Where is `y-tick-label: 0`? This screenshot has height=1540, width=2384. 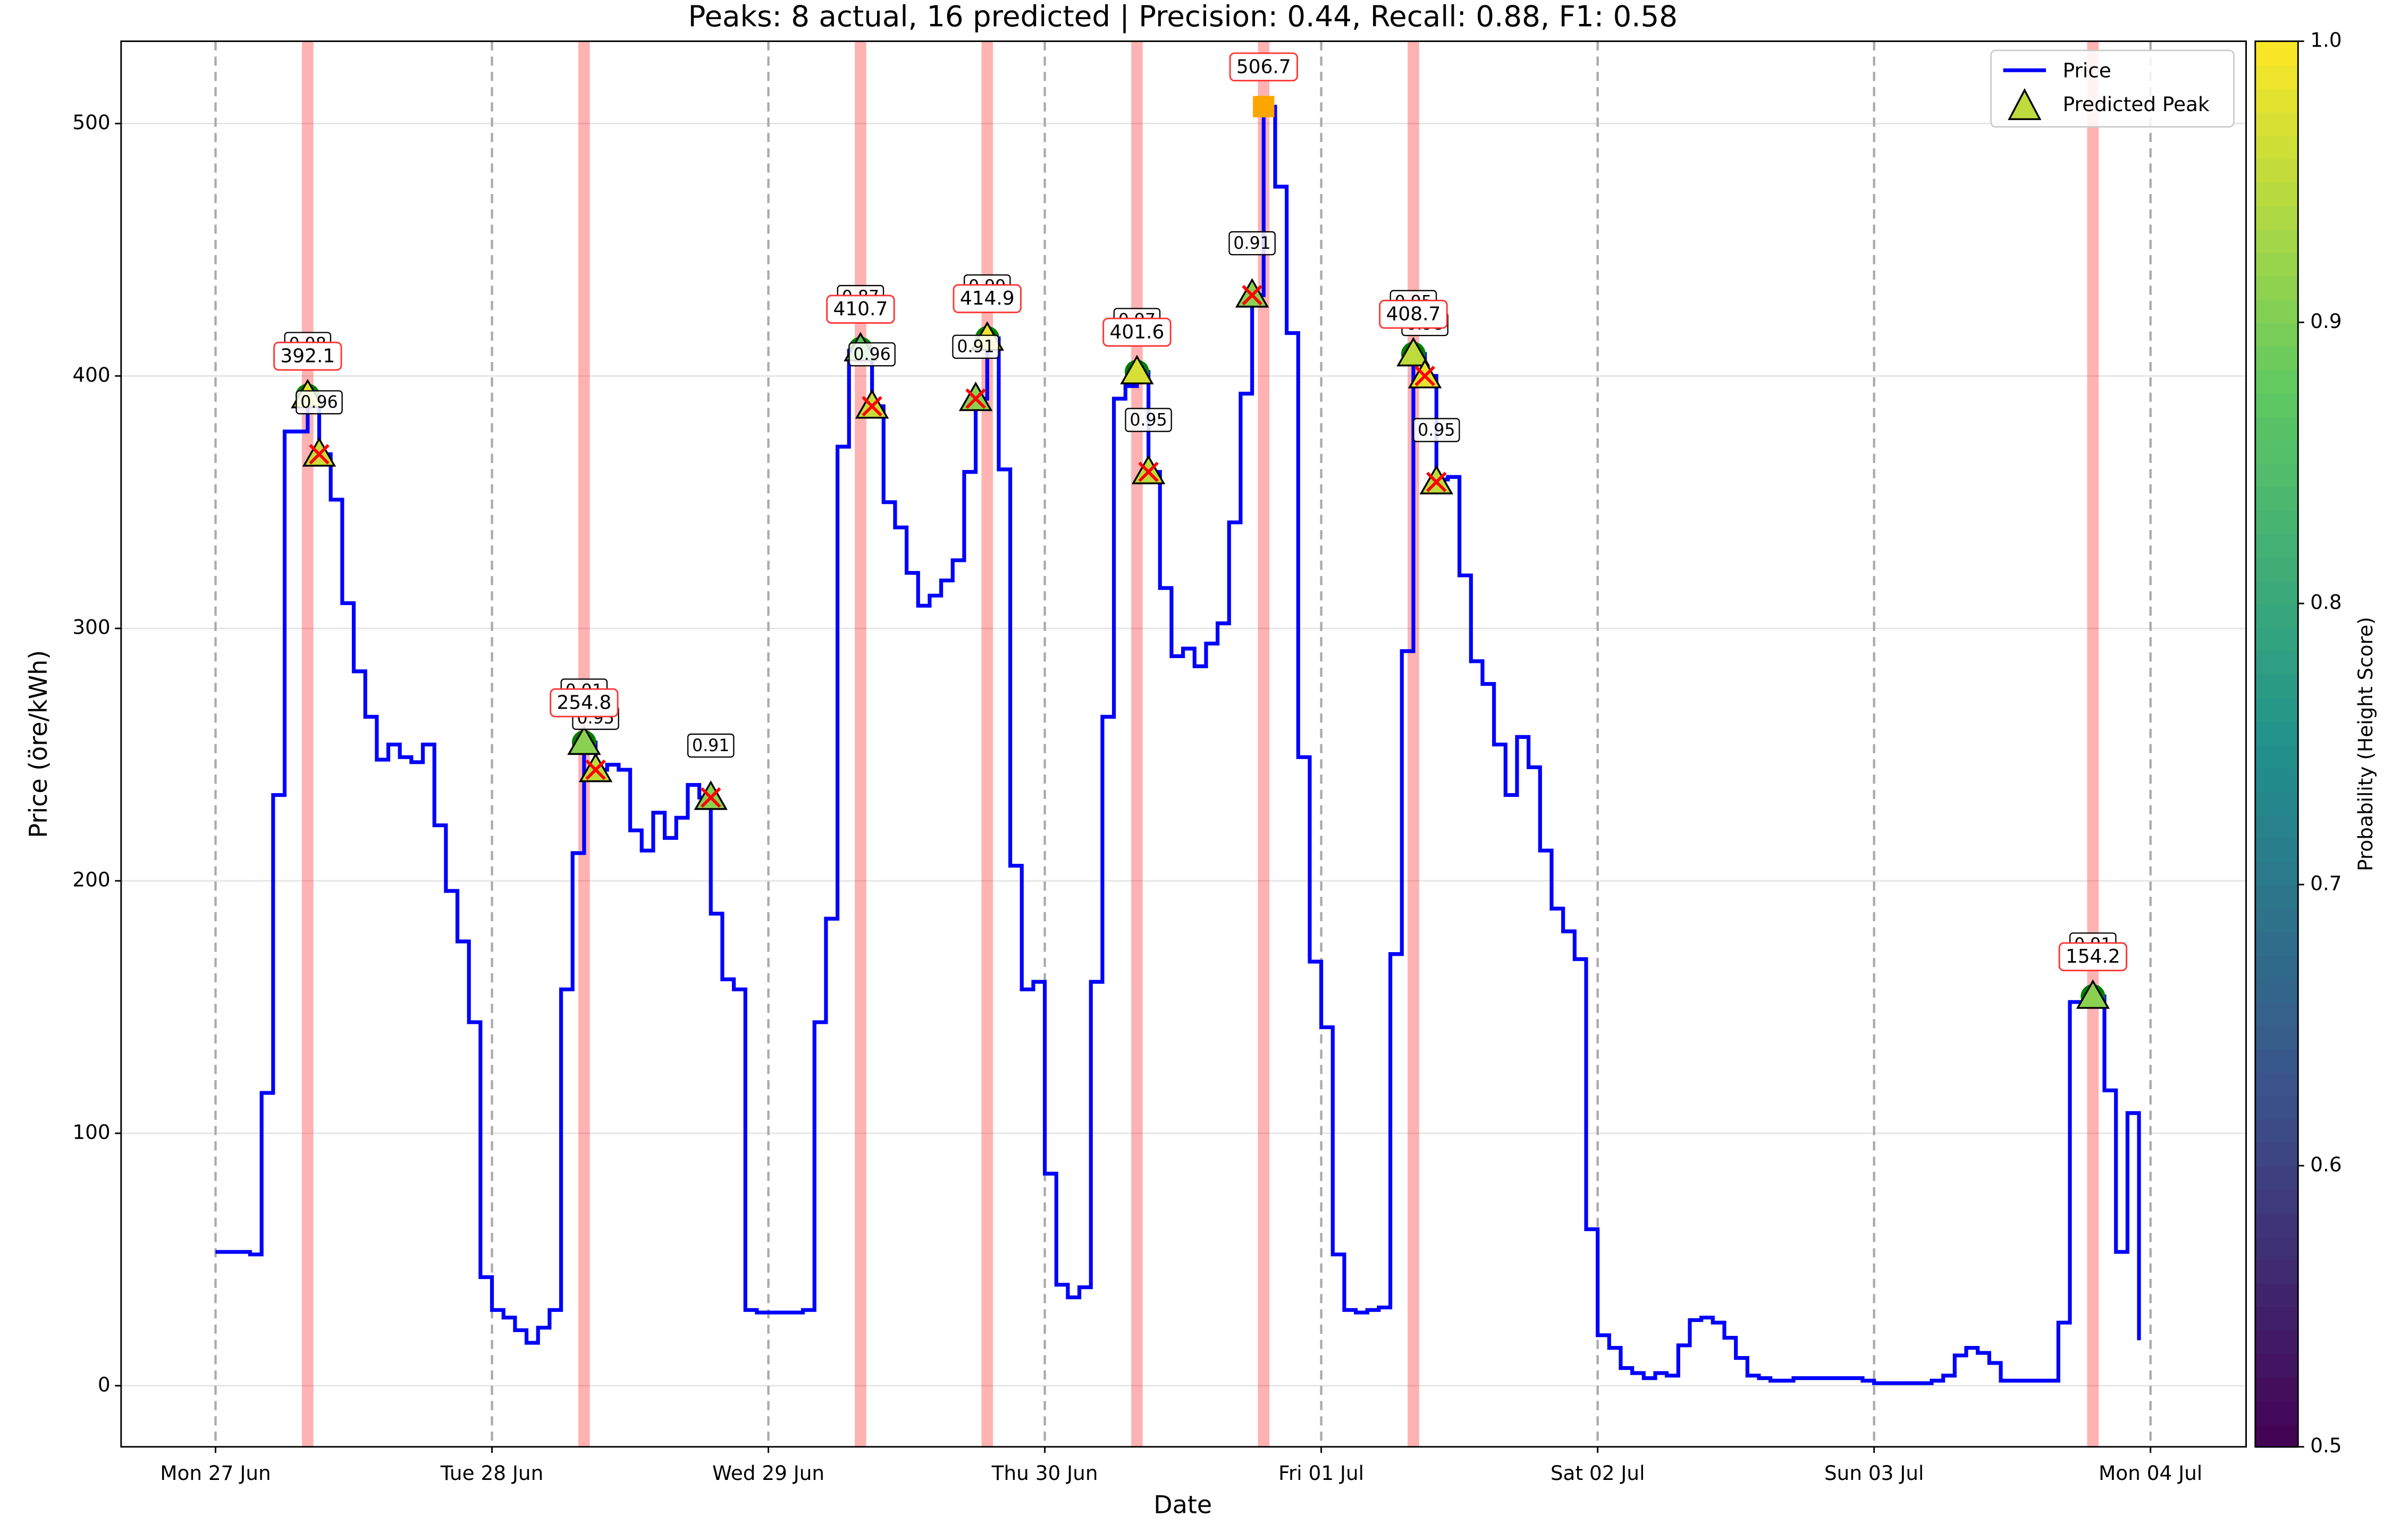
y-tick-label: 0 is located at coordinates (104, 1384).